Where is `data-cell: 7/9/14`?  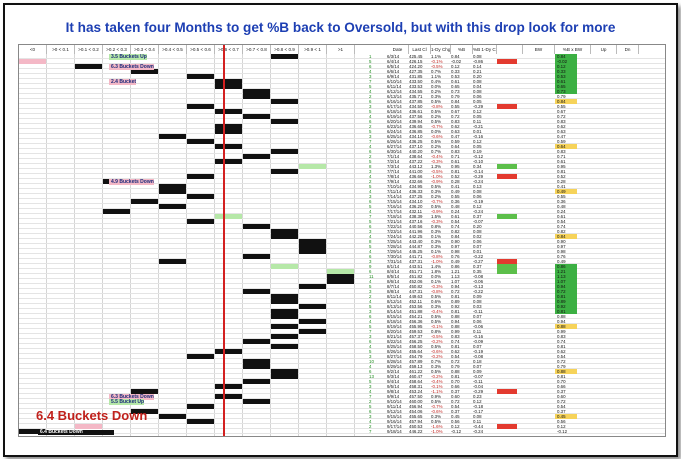
data-cell: 7/9/14 is located at coordinates (393, 181).